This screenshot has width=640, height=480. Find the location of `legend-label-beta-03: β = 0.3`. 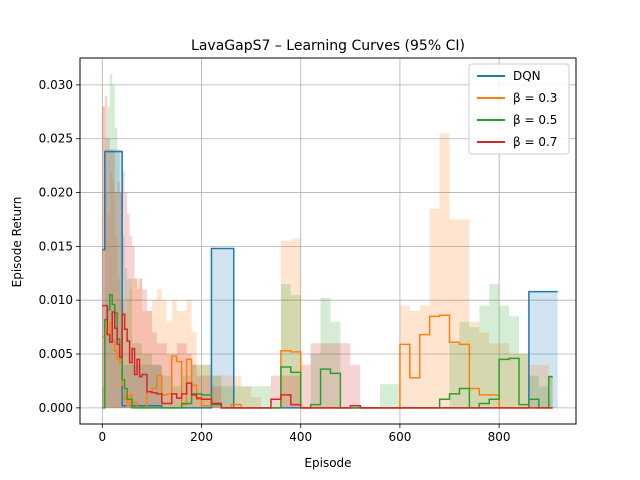

legend-label-beta-03: β = 0.3 is located at coordinates (535, 98).